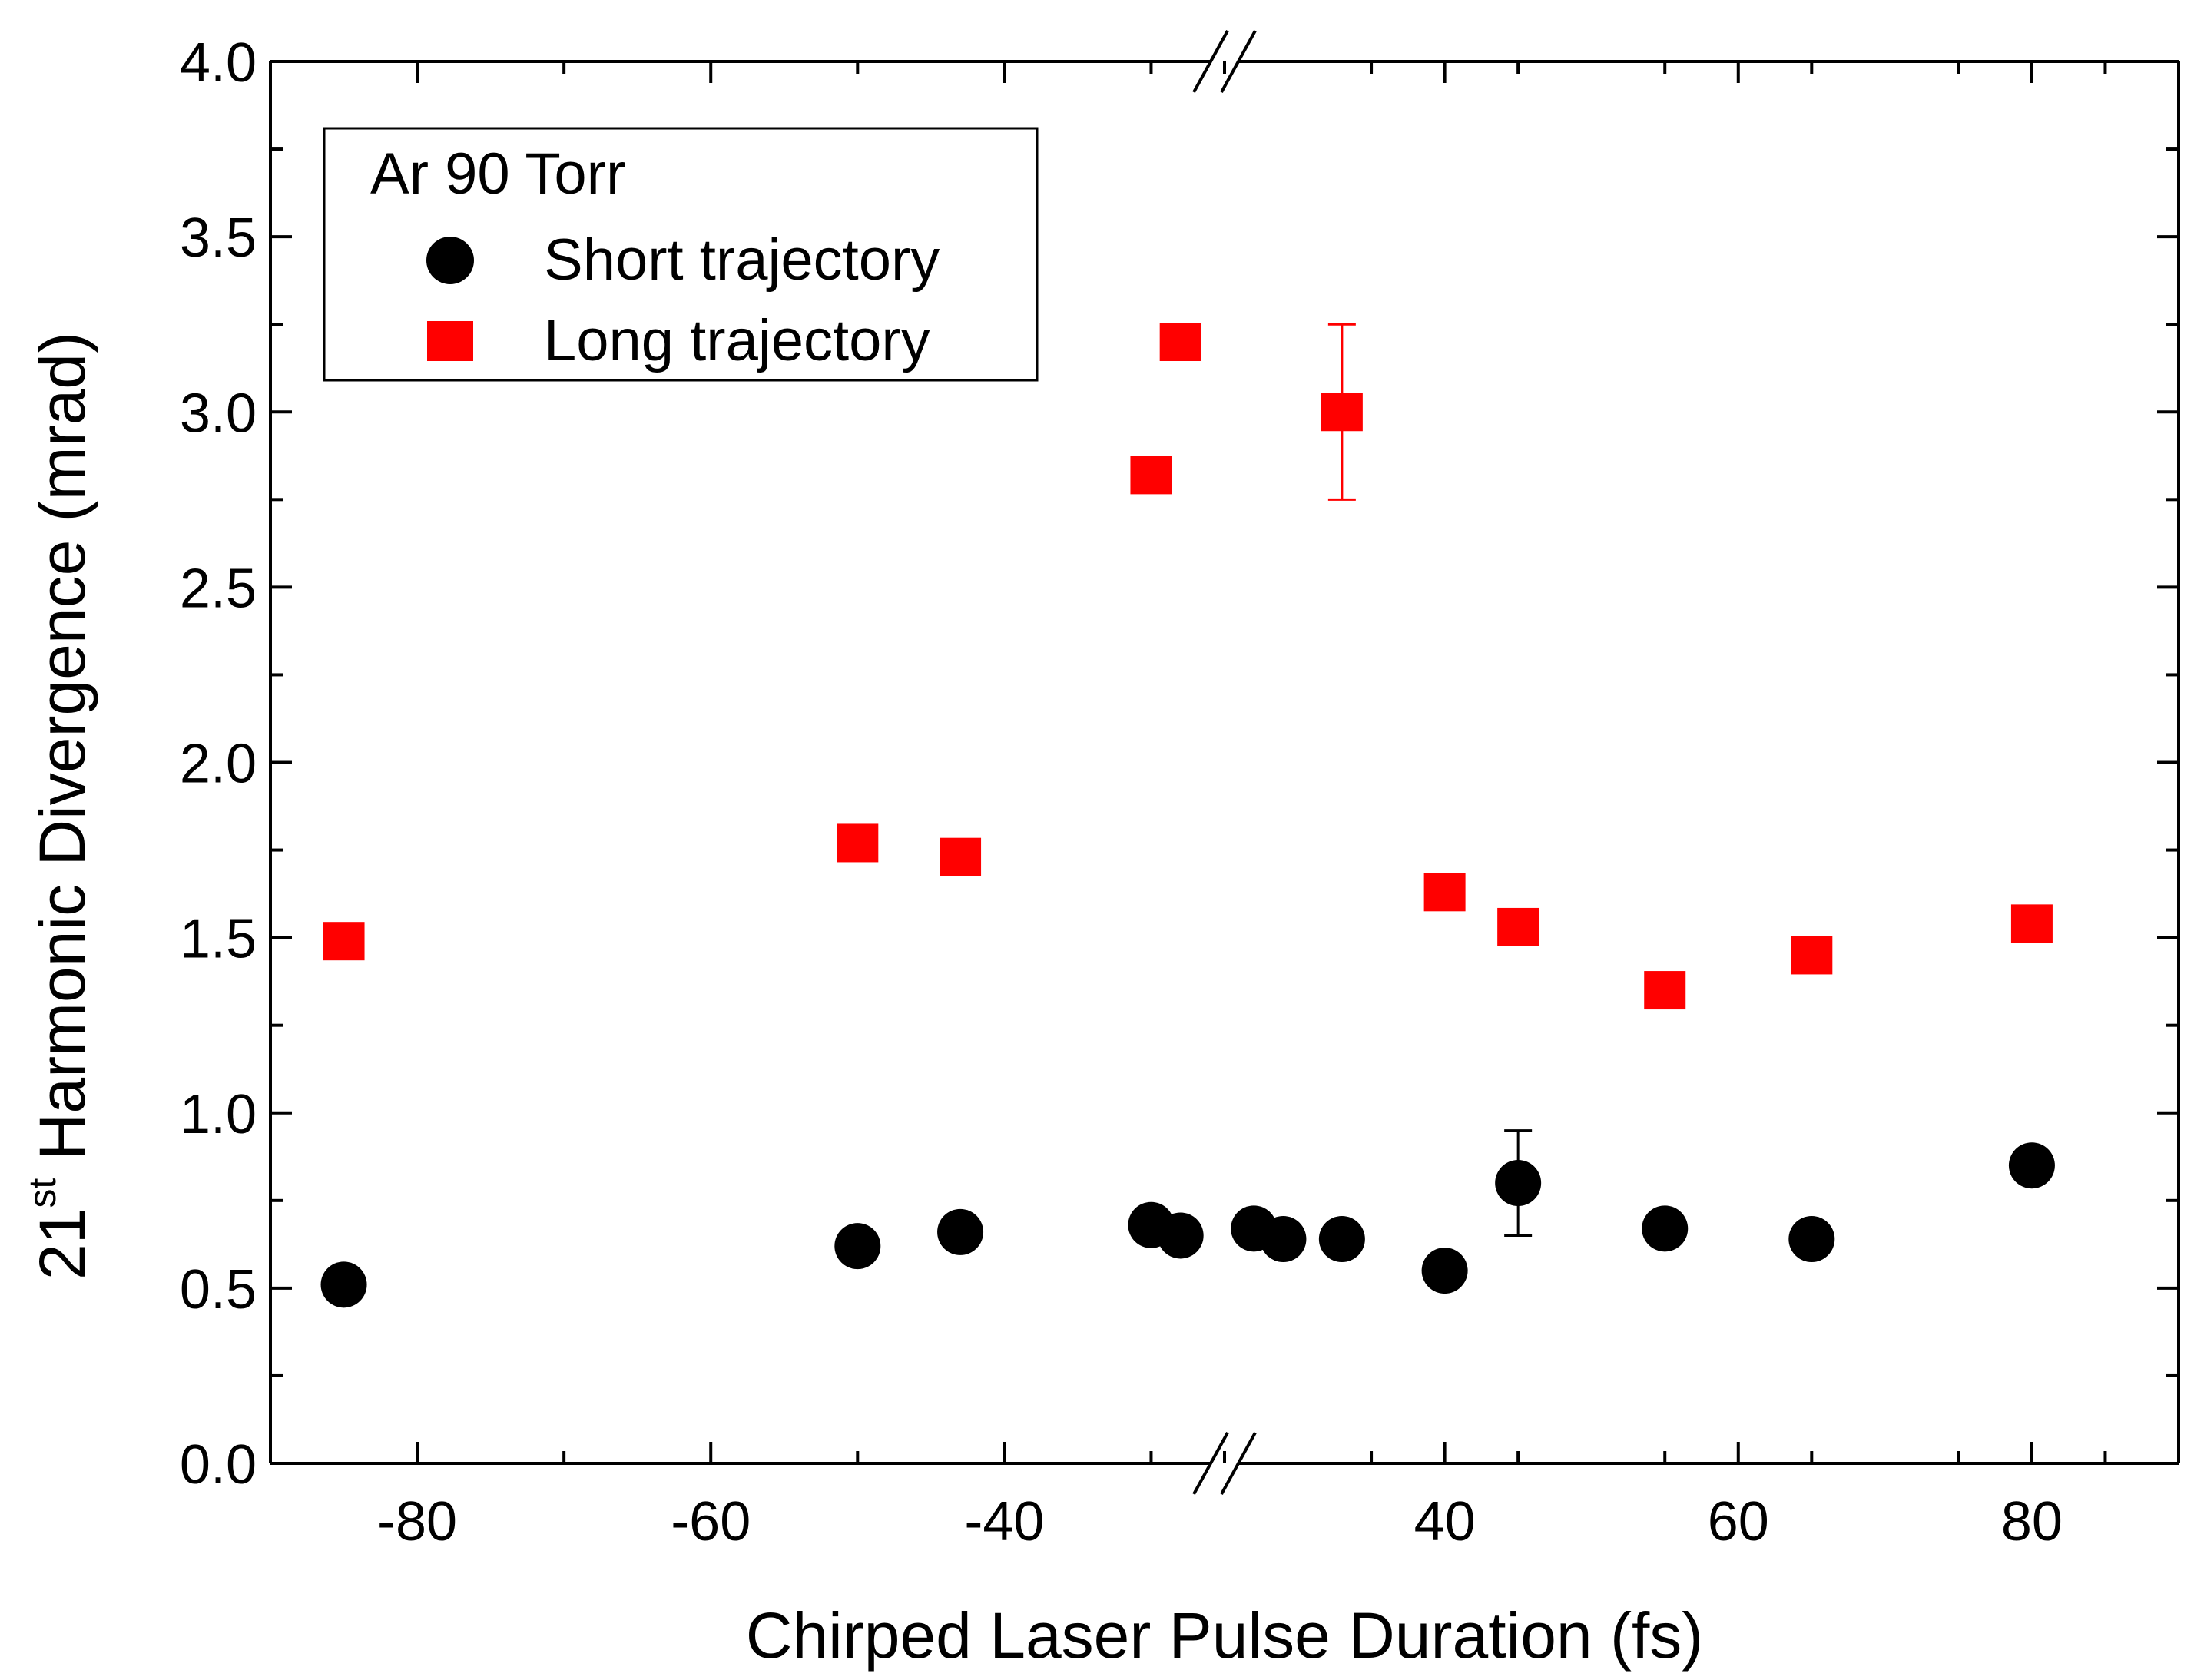 The width and height of the screenshot is (2194, 1680). I want to click on y-tick-label: 3.5, so click(219, 238).